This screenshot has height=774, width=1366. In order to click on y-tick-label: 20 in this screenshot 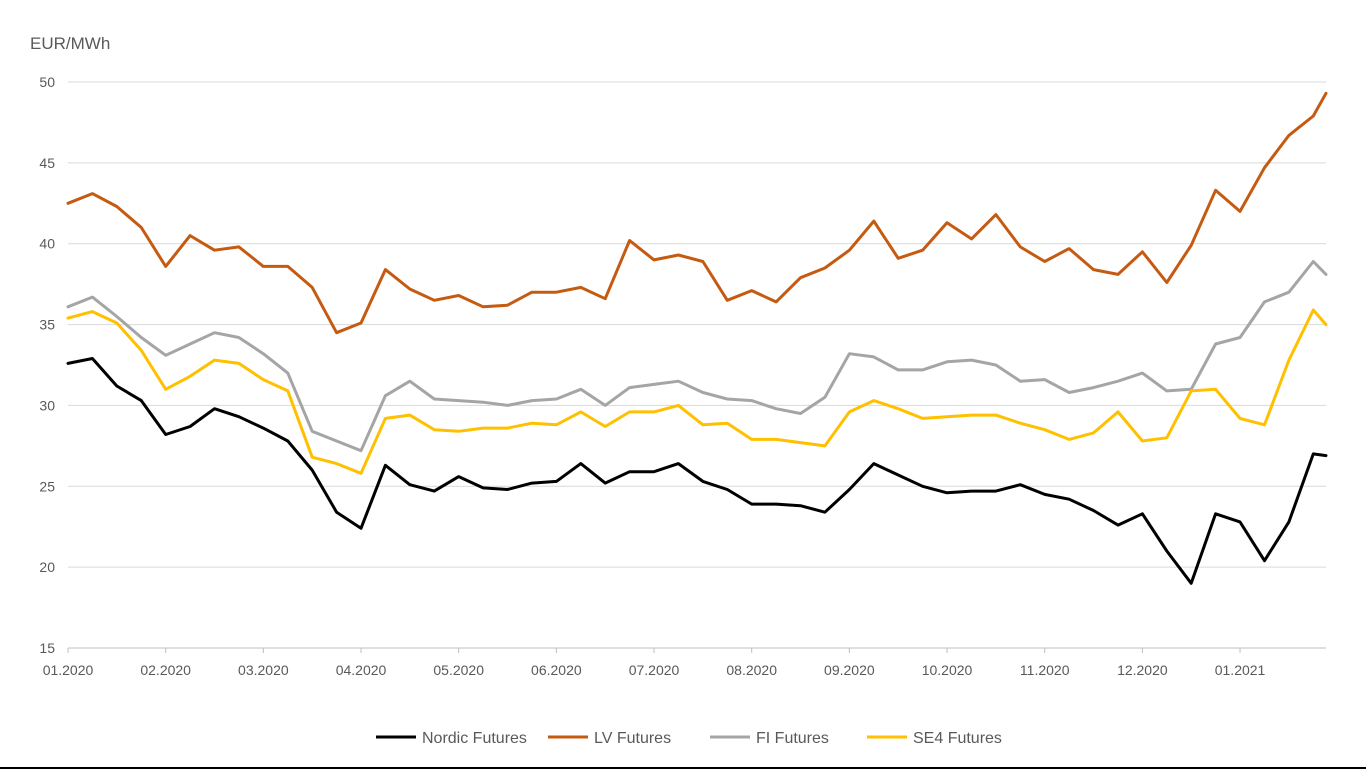, I will do `click(47, 567)`.